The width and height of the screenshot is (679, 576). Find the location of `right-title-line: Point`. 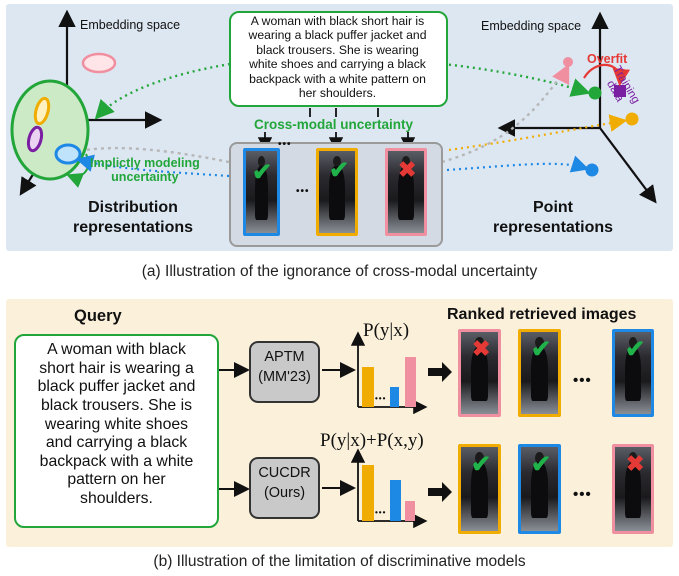

right-title-line: Point is located at coordinates (553, 207).